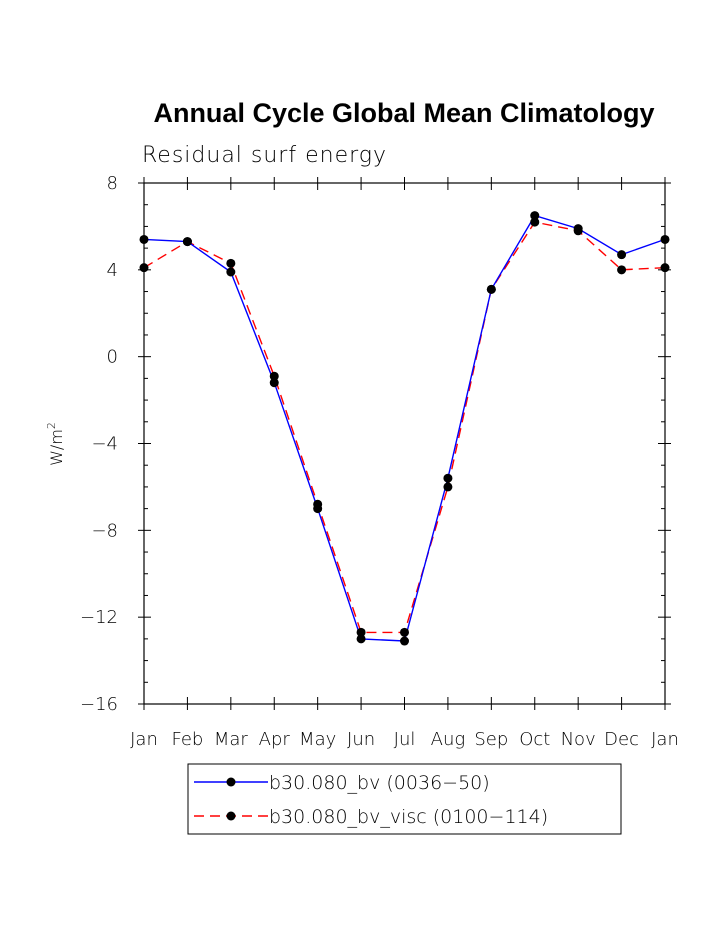  What do you see at coordinates (99, 704) in the screenshot?
I see `y-tick-label: −16` at bounding box center [99, 704].